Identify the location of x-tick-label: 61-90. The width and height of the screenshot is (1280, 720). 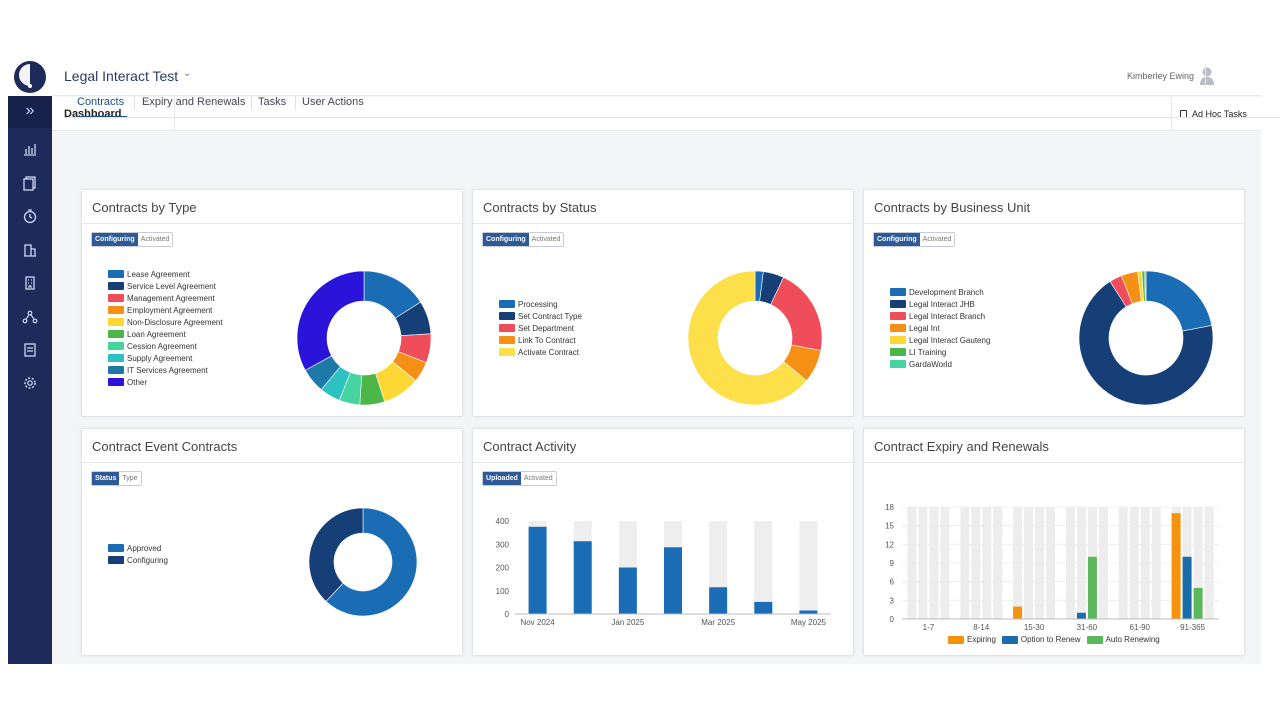
(1140, 627).